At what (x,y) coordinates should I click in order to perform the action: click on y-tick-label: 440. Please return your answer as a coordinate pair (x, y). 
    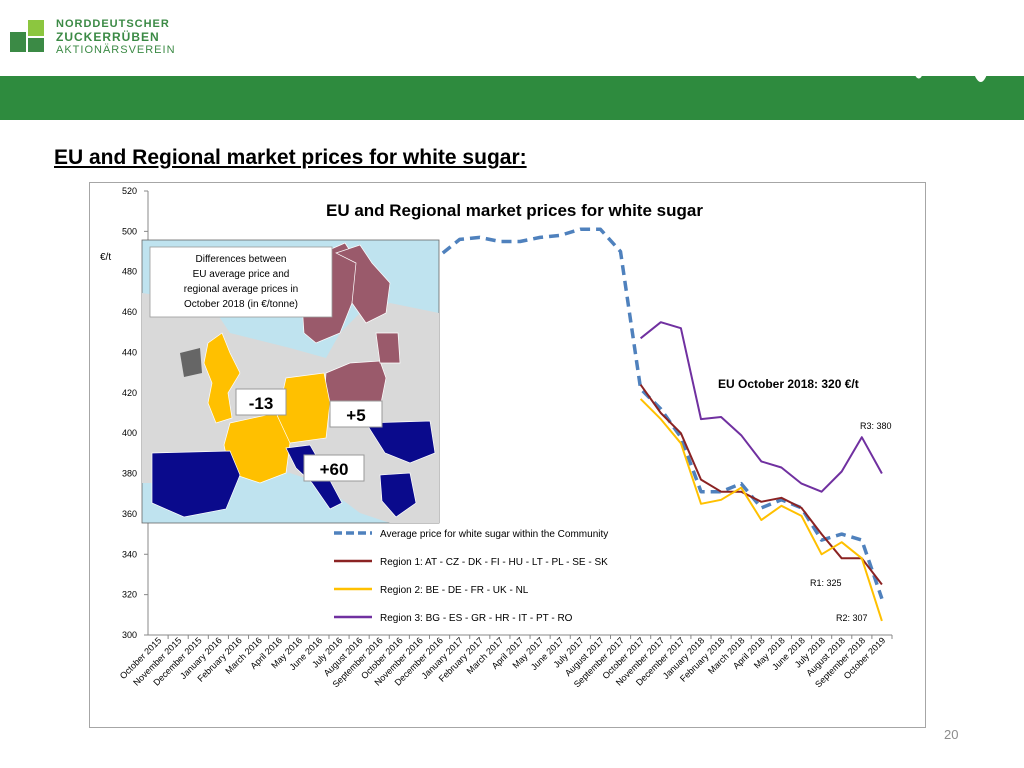
    Looking at the image, I should click on (129, 352).